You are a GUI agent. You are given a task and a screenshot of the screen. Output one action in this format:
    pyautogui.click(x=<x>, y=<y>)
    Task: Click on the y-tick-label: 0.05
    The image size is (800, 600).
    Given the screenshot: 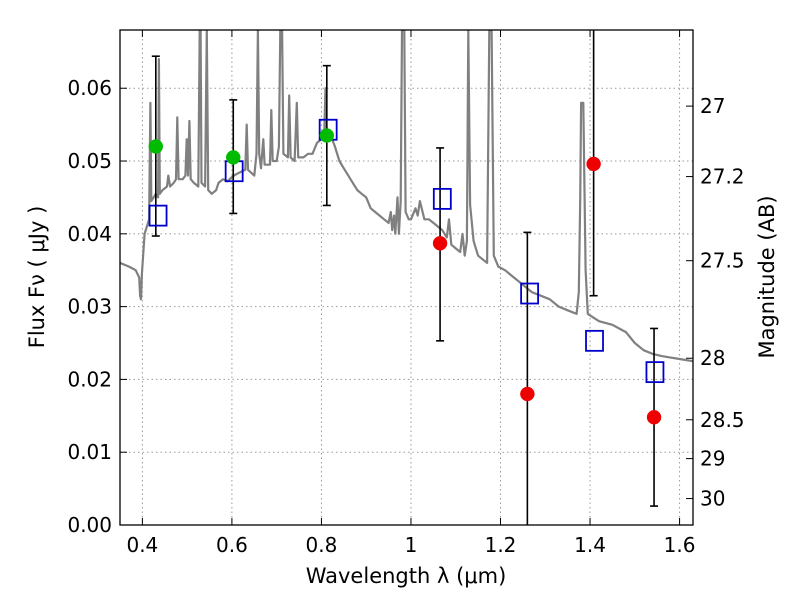 What is the action you would take?
    pyautogui.click(x=89, y=161)
    